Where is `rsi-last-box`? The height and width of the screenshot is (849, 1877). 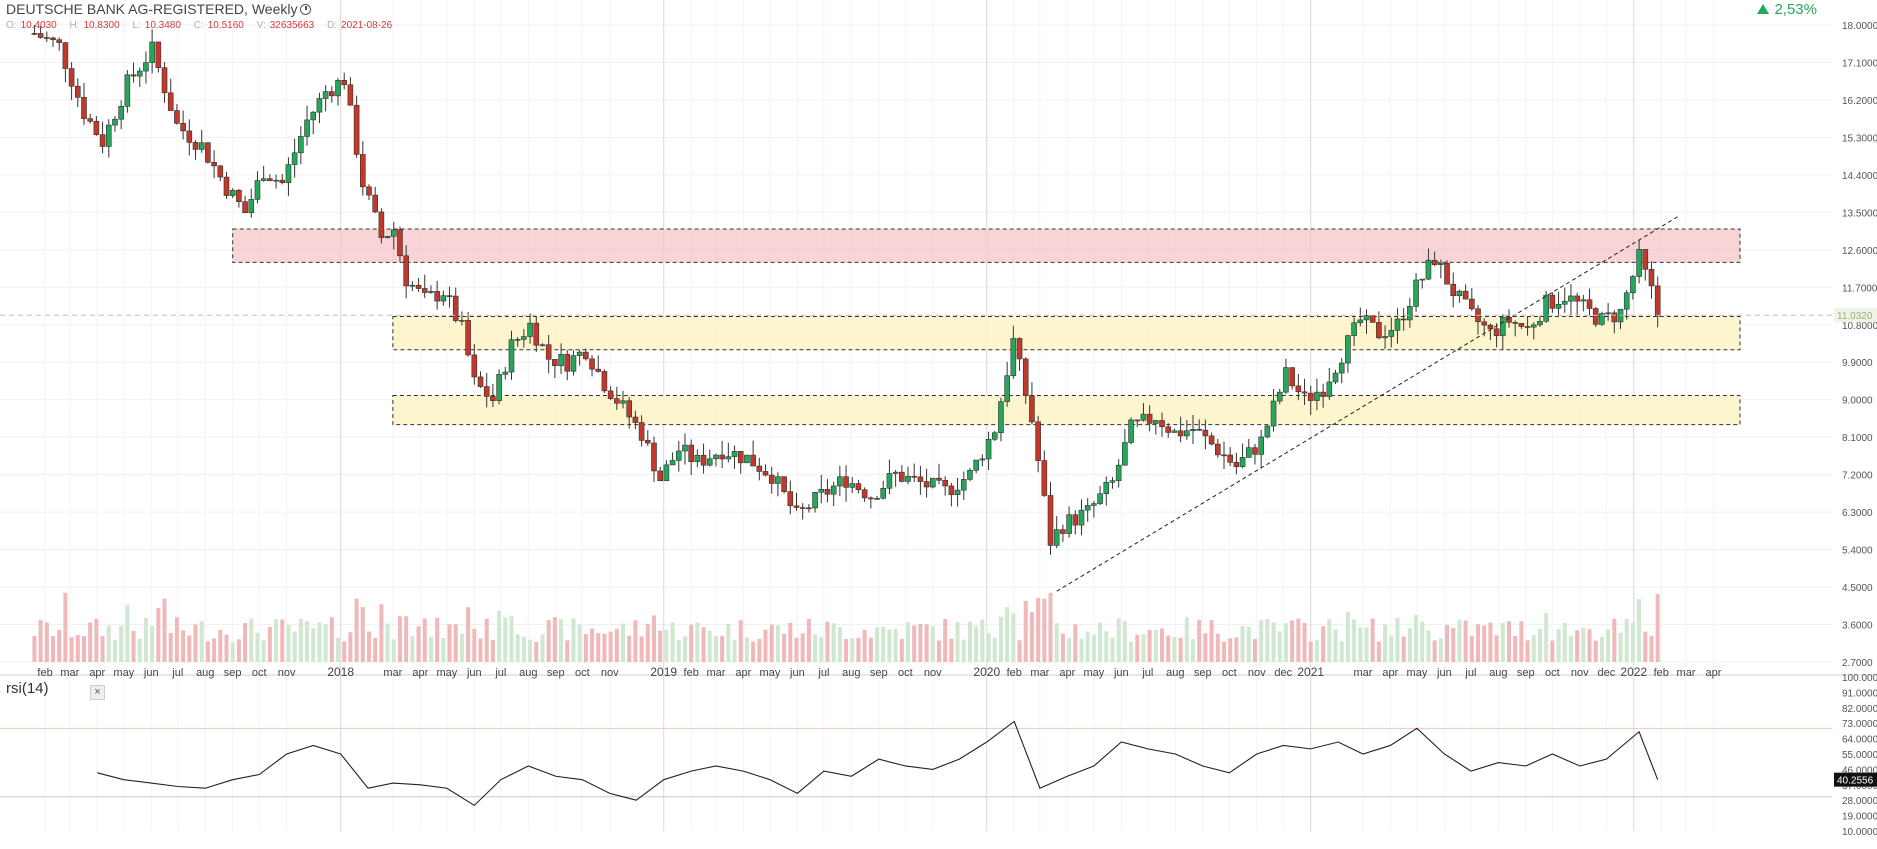
rsi-last-box is located at coordinates (1855, 779).